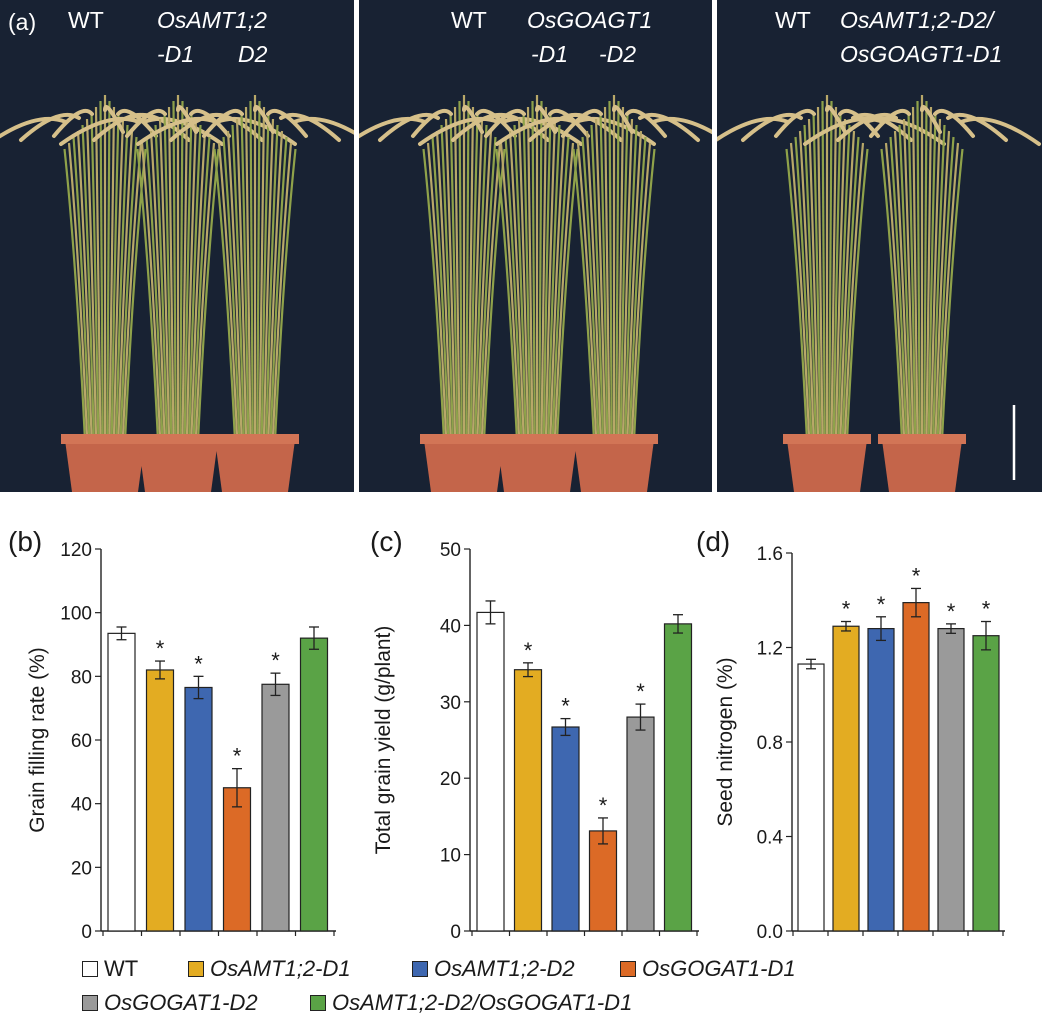 Image resolution: width=1042 pixels, height=1019 pixels. I want to click on chart-d: 0.0 0.4 0.8 1.2 1.6 Seed nitrogen (%) (d) * * * * *, so click(850, 734).